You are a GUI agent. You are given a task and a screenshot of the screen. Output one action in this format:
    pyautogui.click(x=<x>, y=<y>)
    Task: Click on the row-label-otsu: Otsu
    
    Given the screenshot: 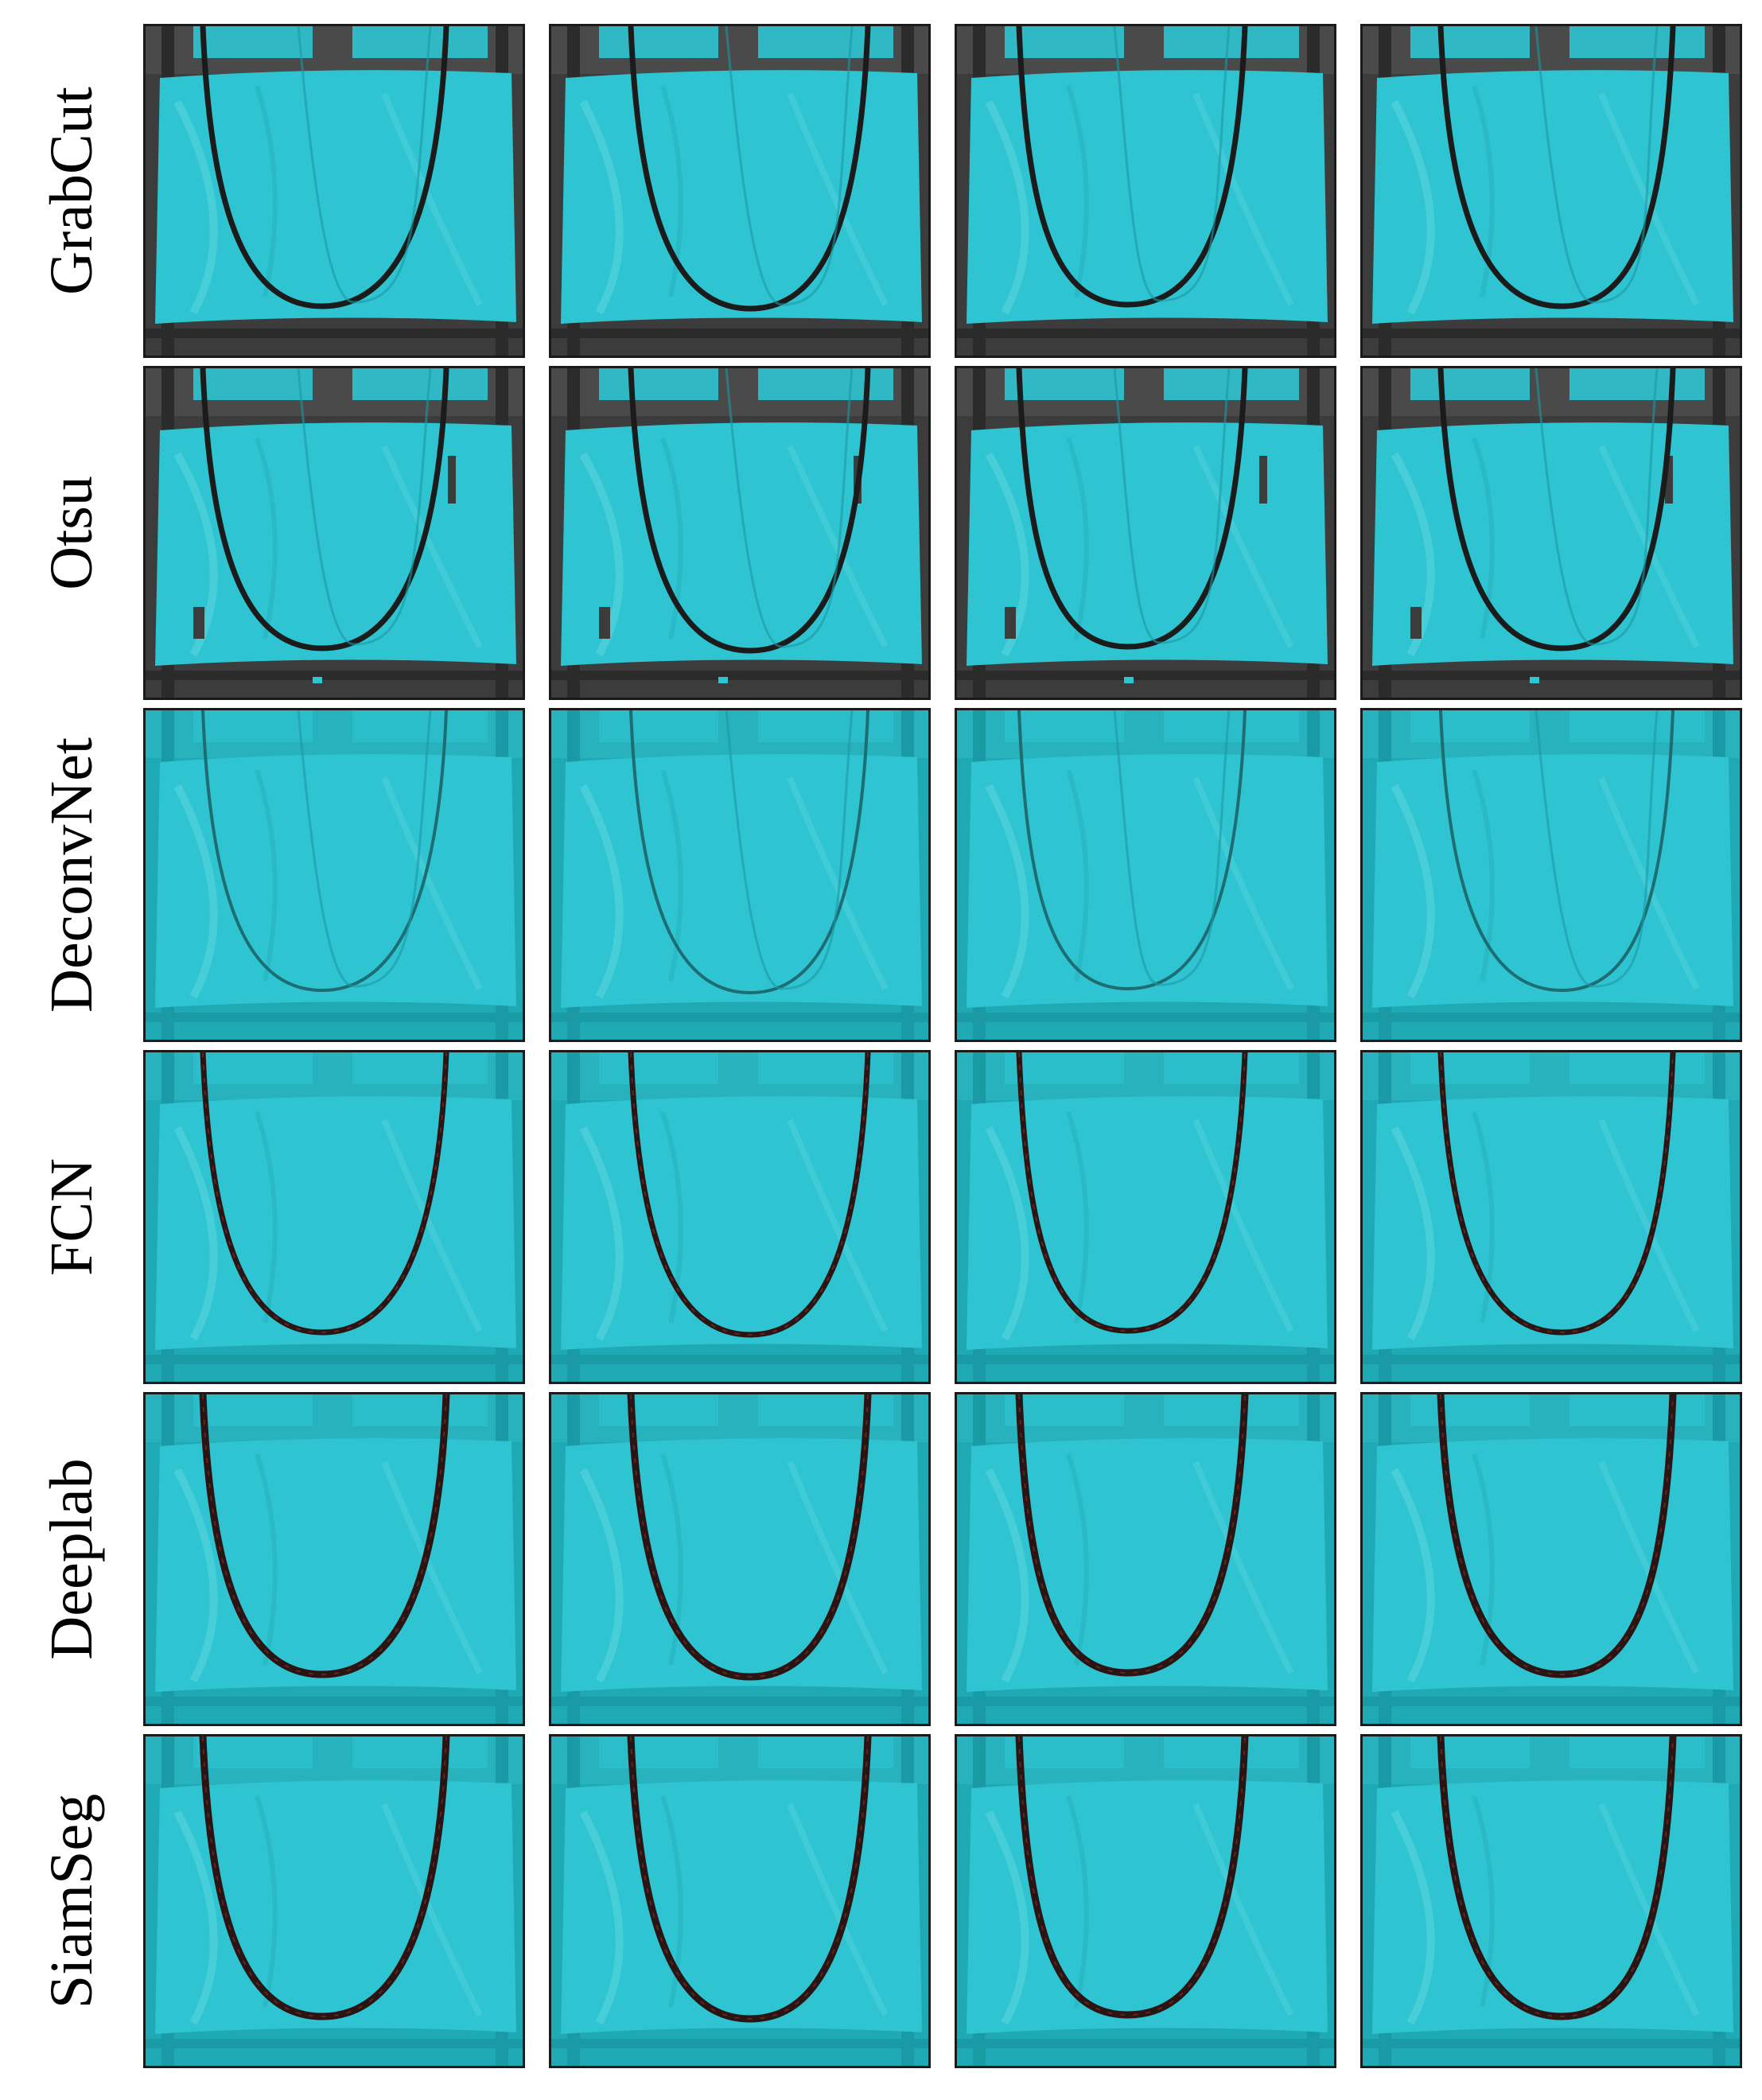 What is the action you would take?
    pyautogui.click(x=71, y=533)
    